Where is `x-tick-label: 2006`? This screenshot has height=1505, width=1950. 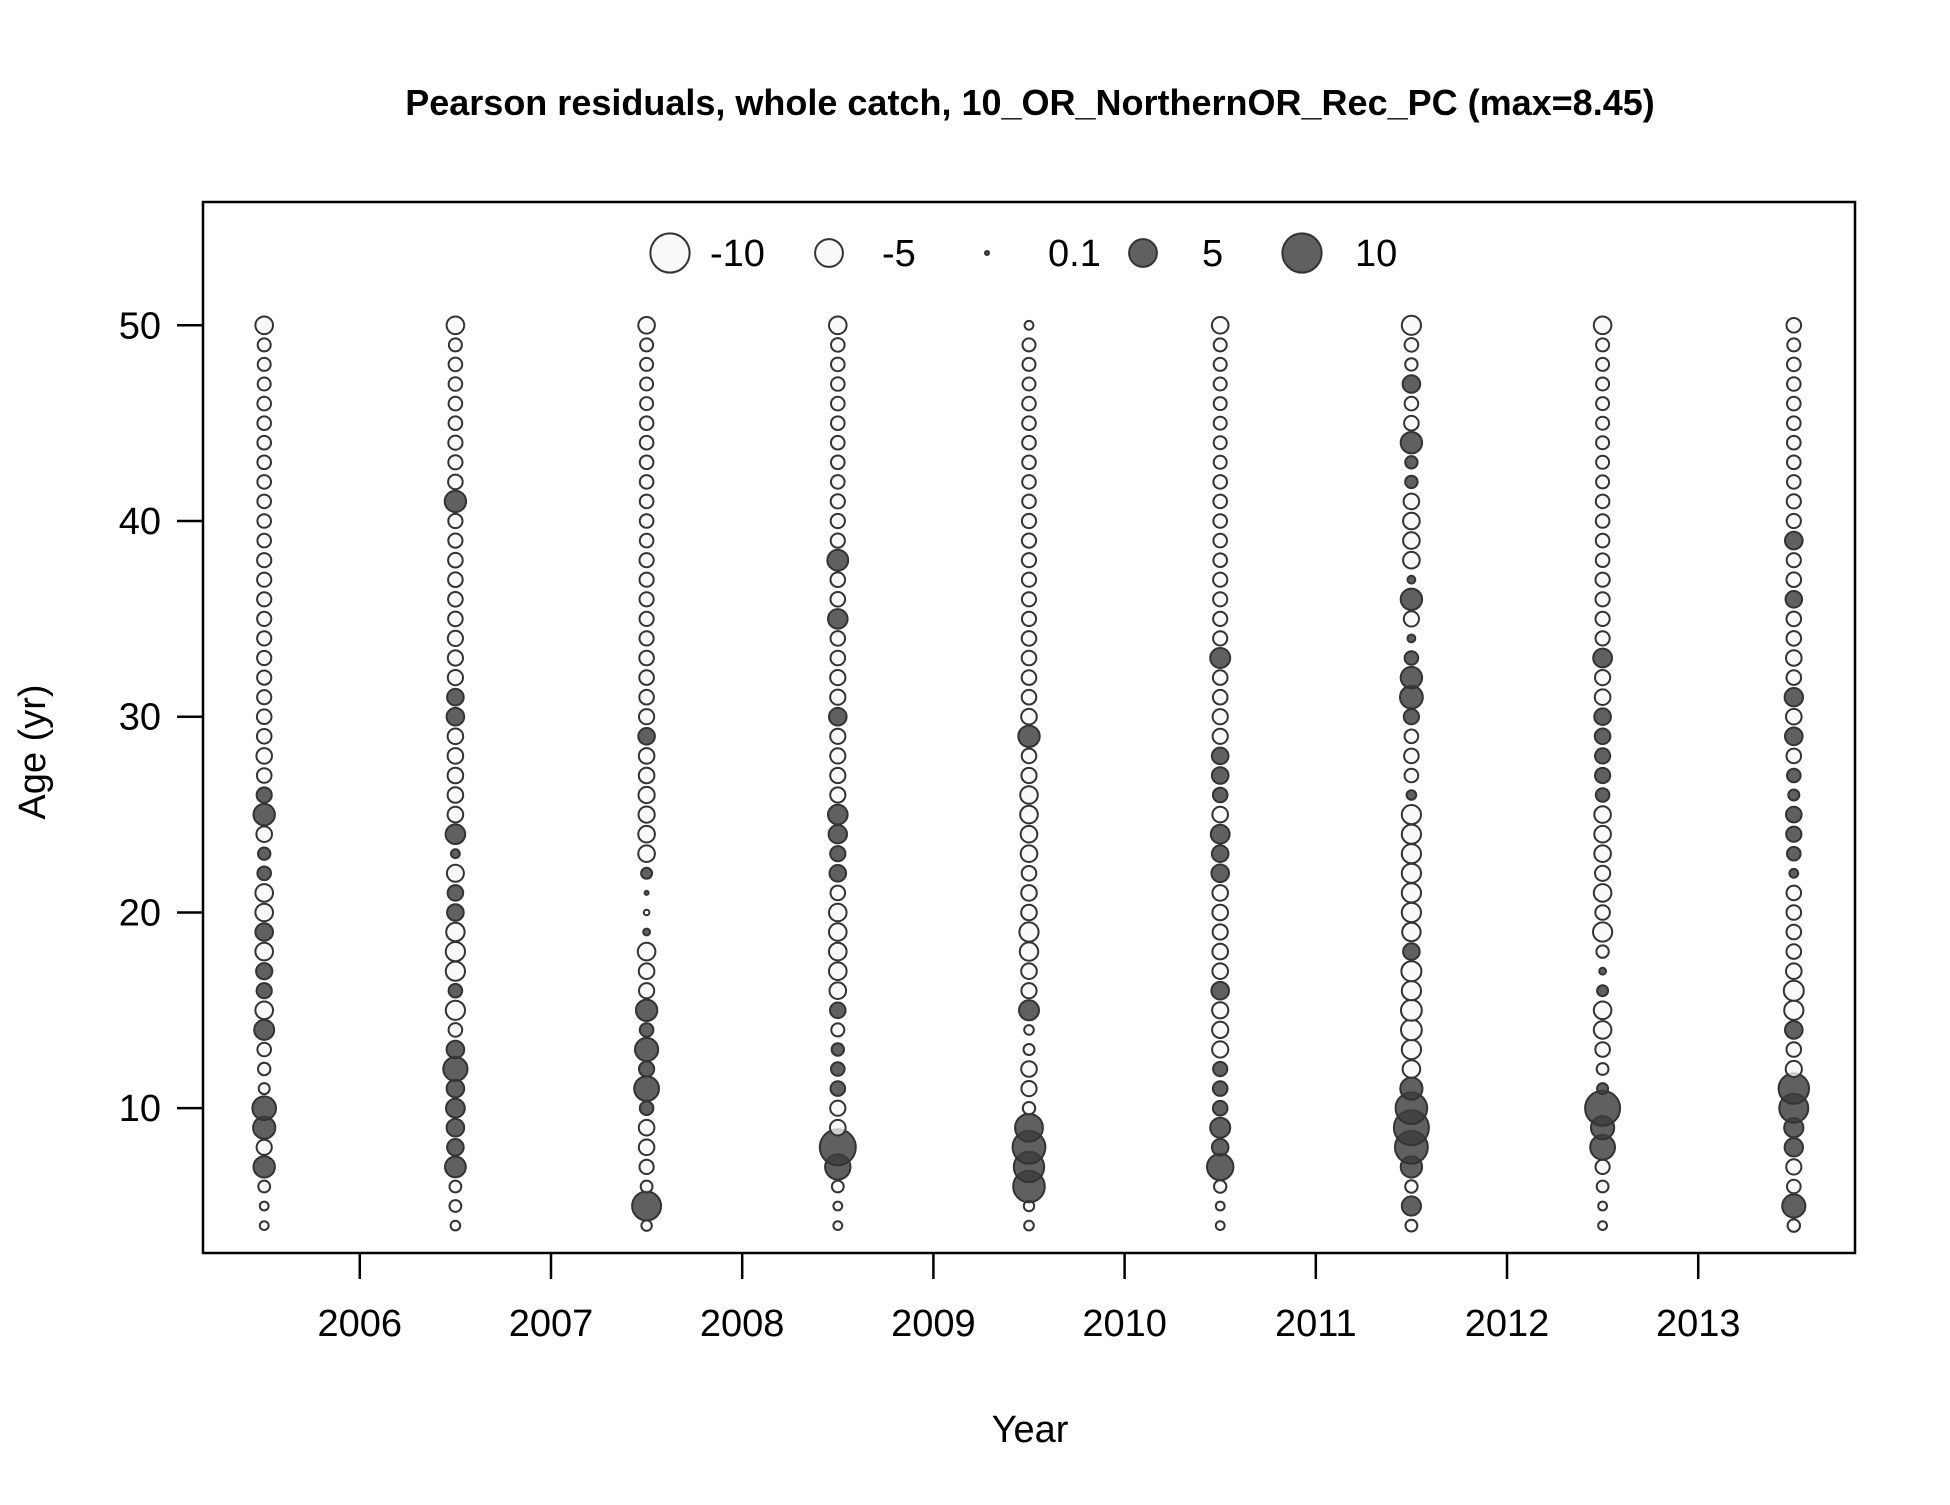
x-tick-label: 2006 is located at coordinates (360, 1324).